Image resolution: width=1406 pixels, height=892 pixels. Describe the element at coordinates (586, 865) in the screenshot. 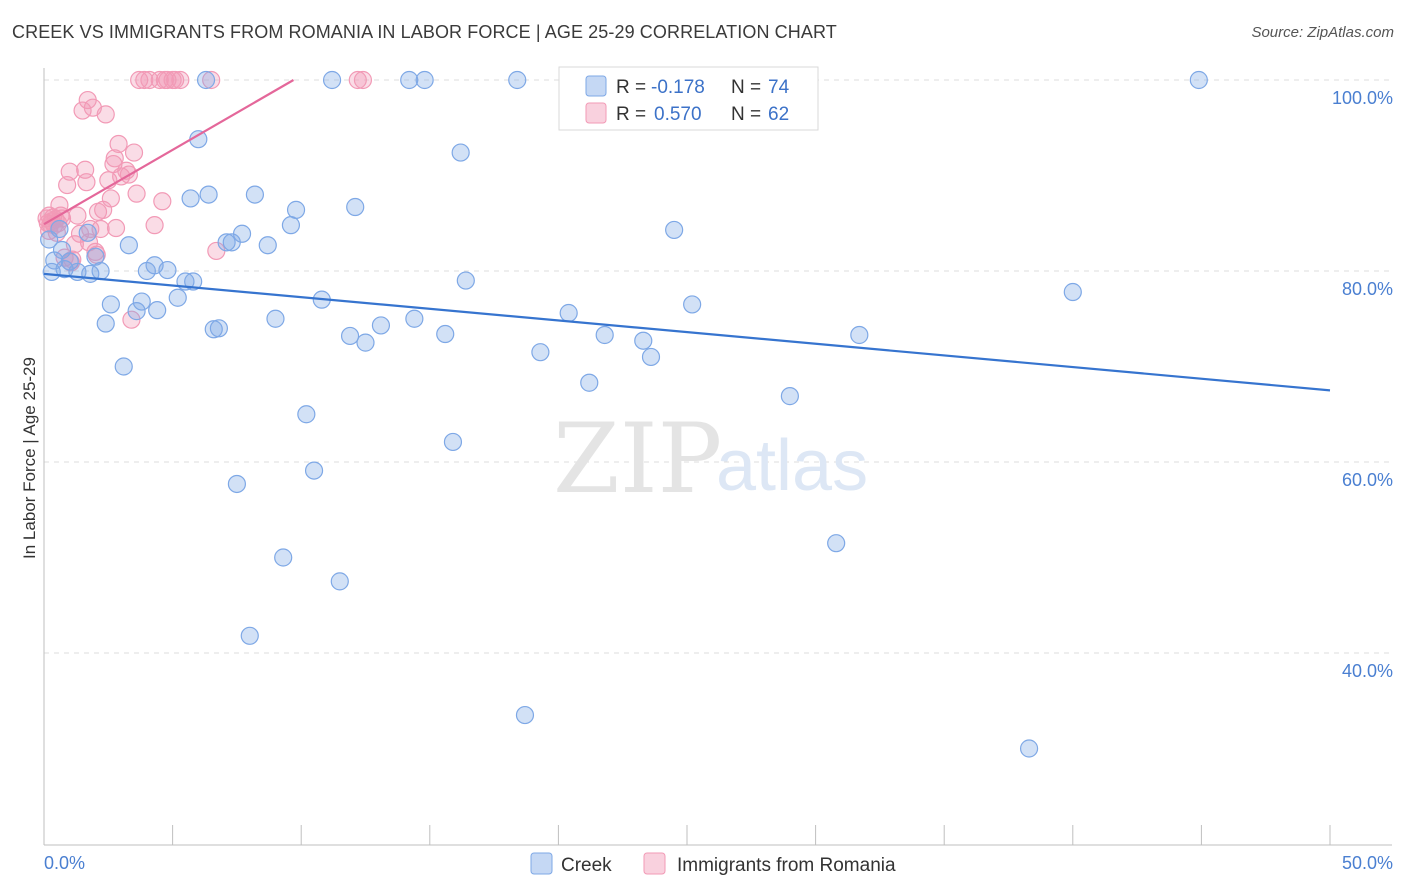

I see `bottom-legend-creek: Creek` at that location.